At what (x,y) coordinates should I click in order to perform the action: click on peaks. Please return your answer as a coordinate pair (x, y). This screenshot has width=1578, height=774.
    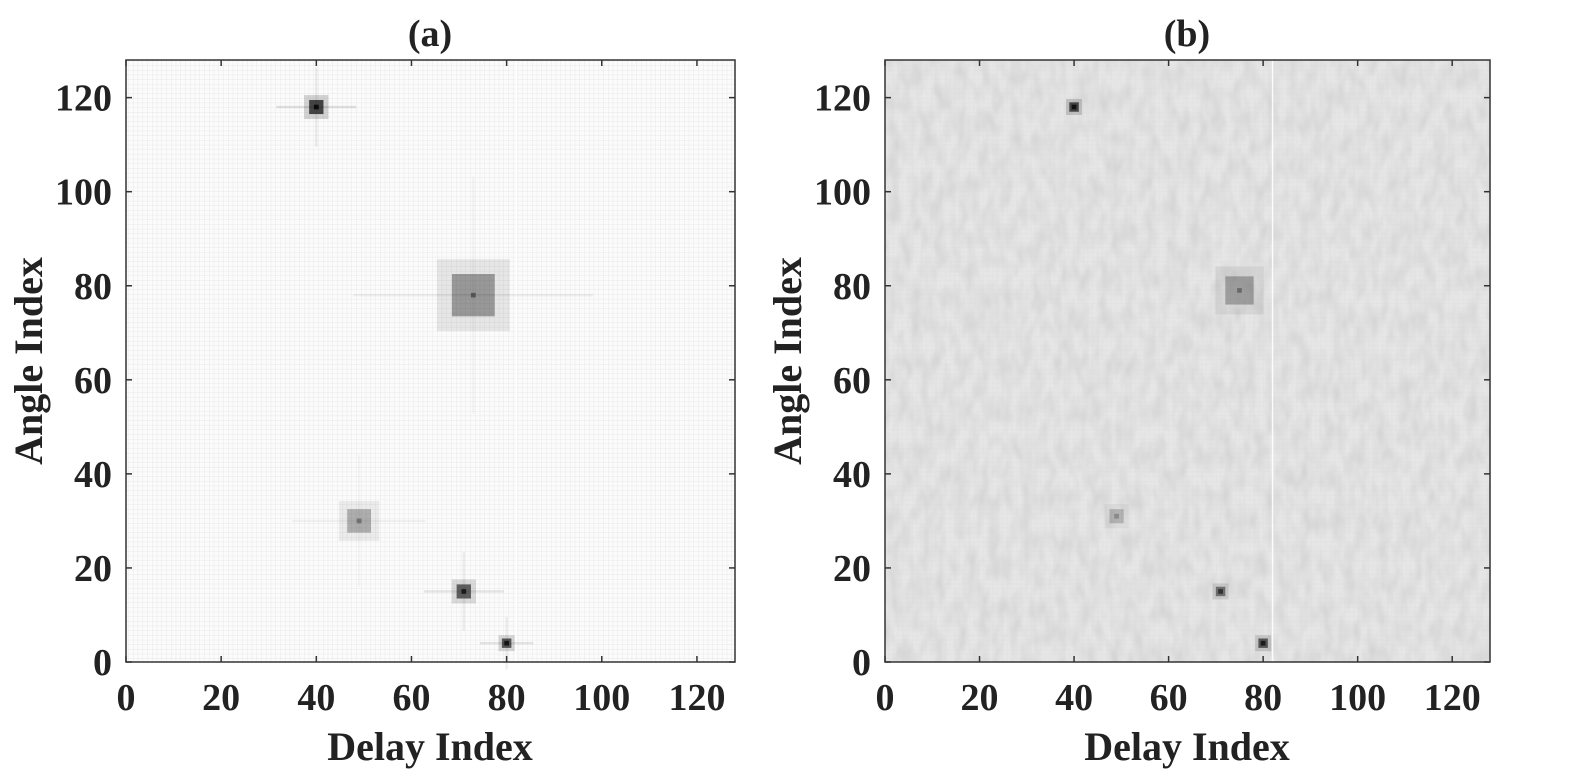
    Looking at the image, I should click on (1169, 375).